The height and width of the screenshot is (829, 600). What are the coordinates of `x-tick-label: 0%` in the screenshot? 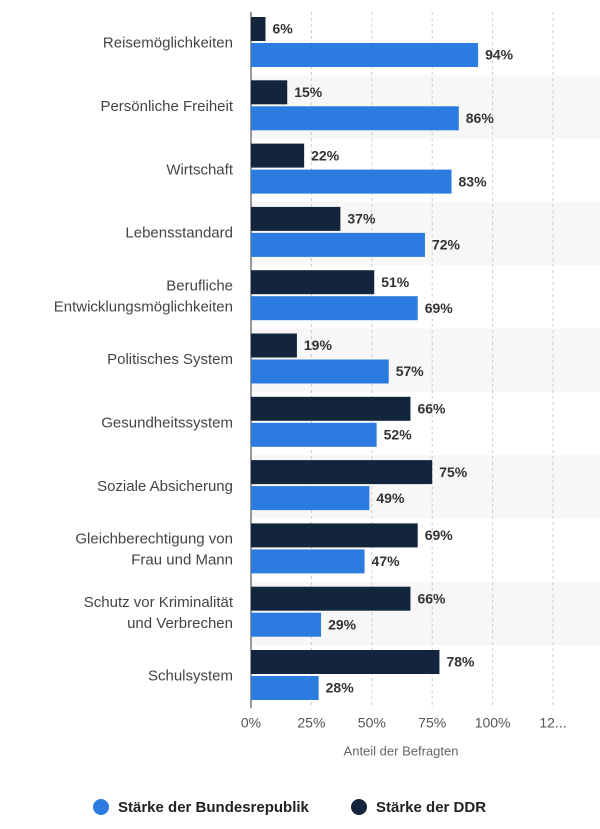 It's located at (251, 723).